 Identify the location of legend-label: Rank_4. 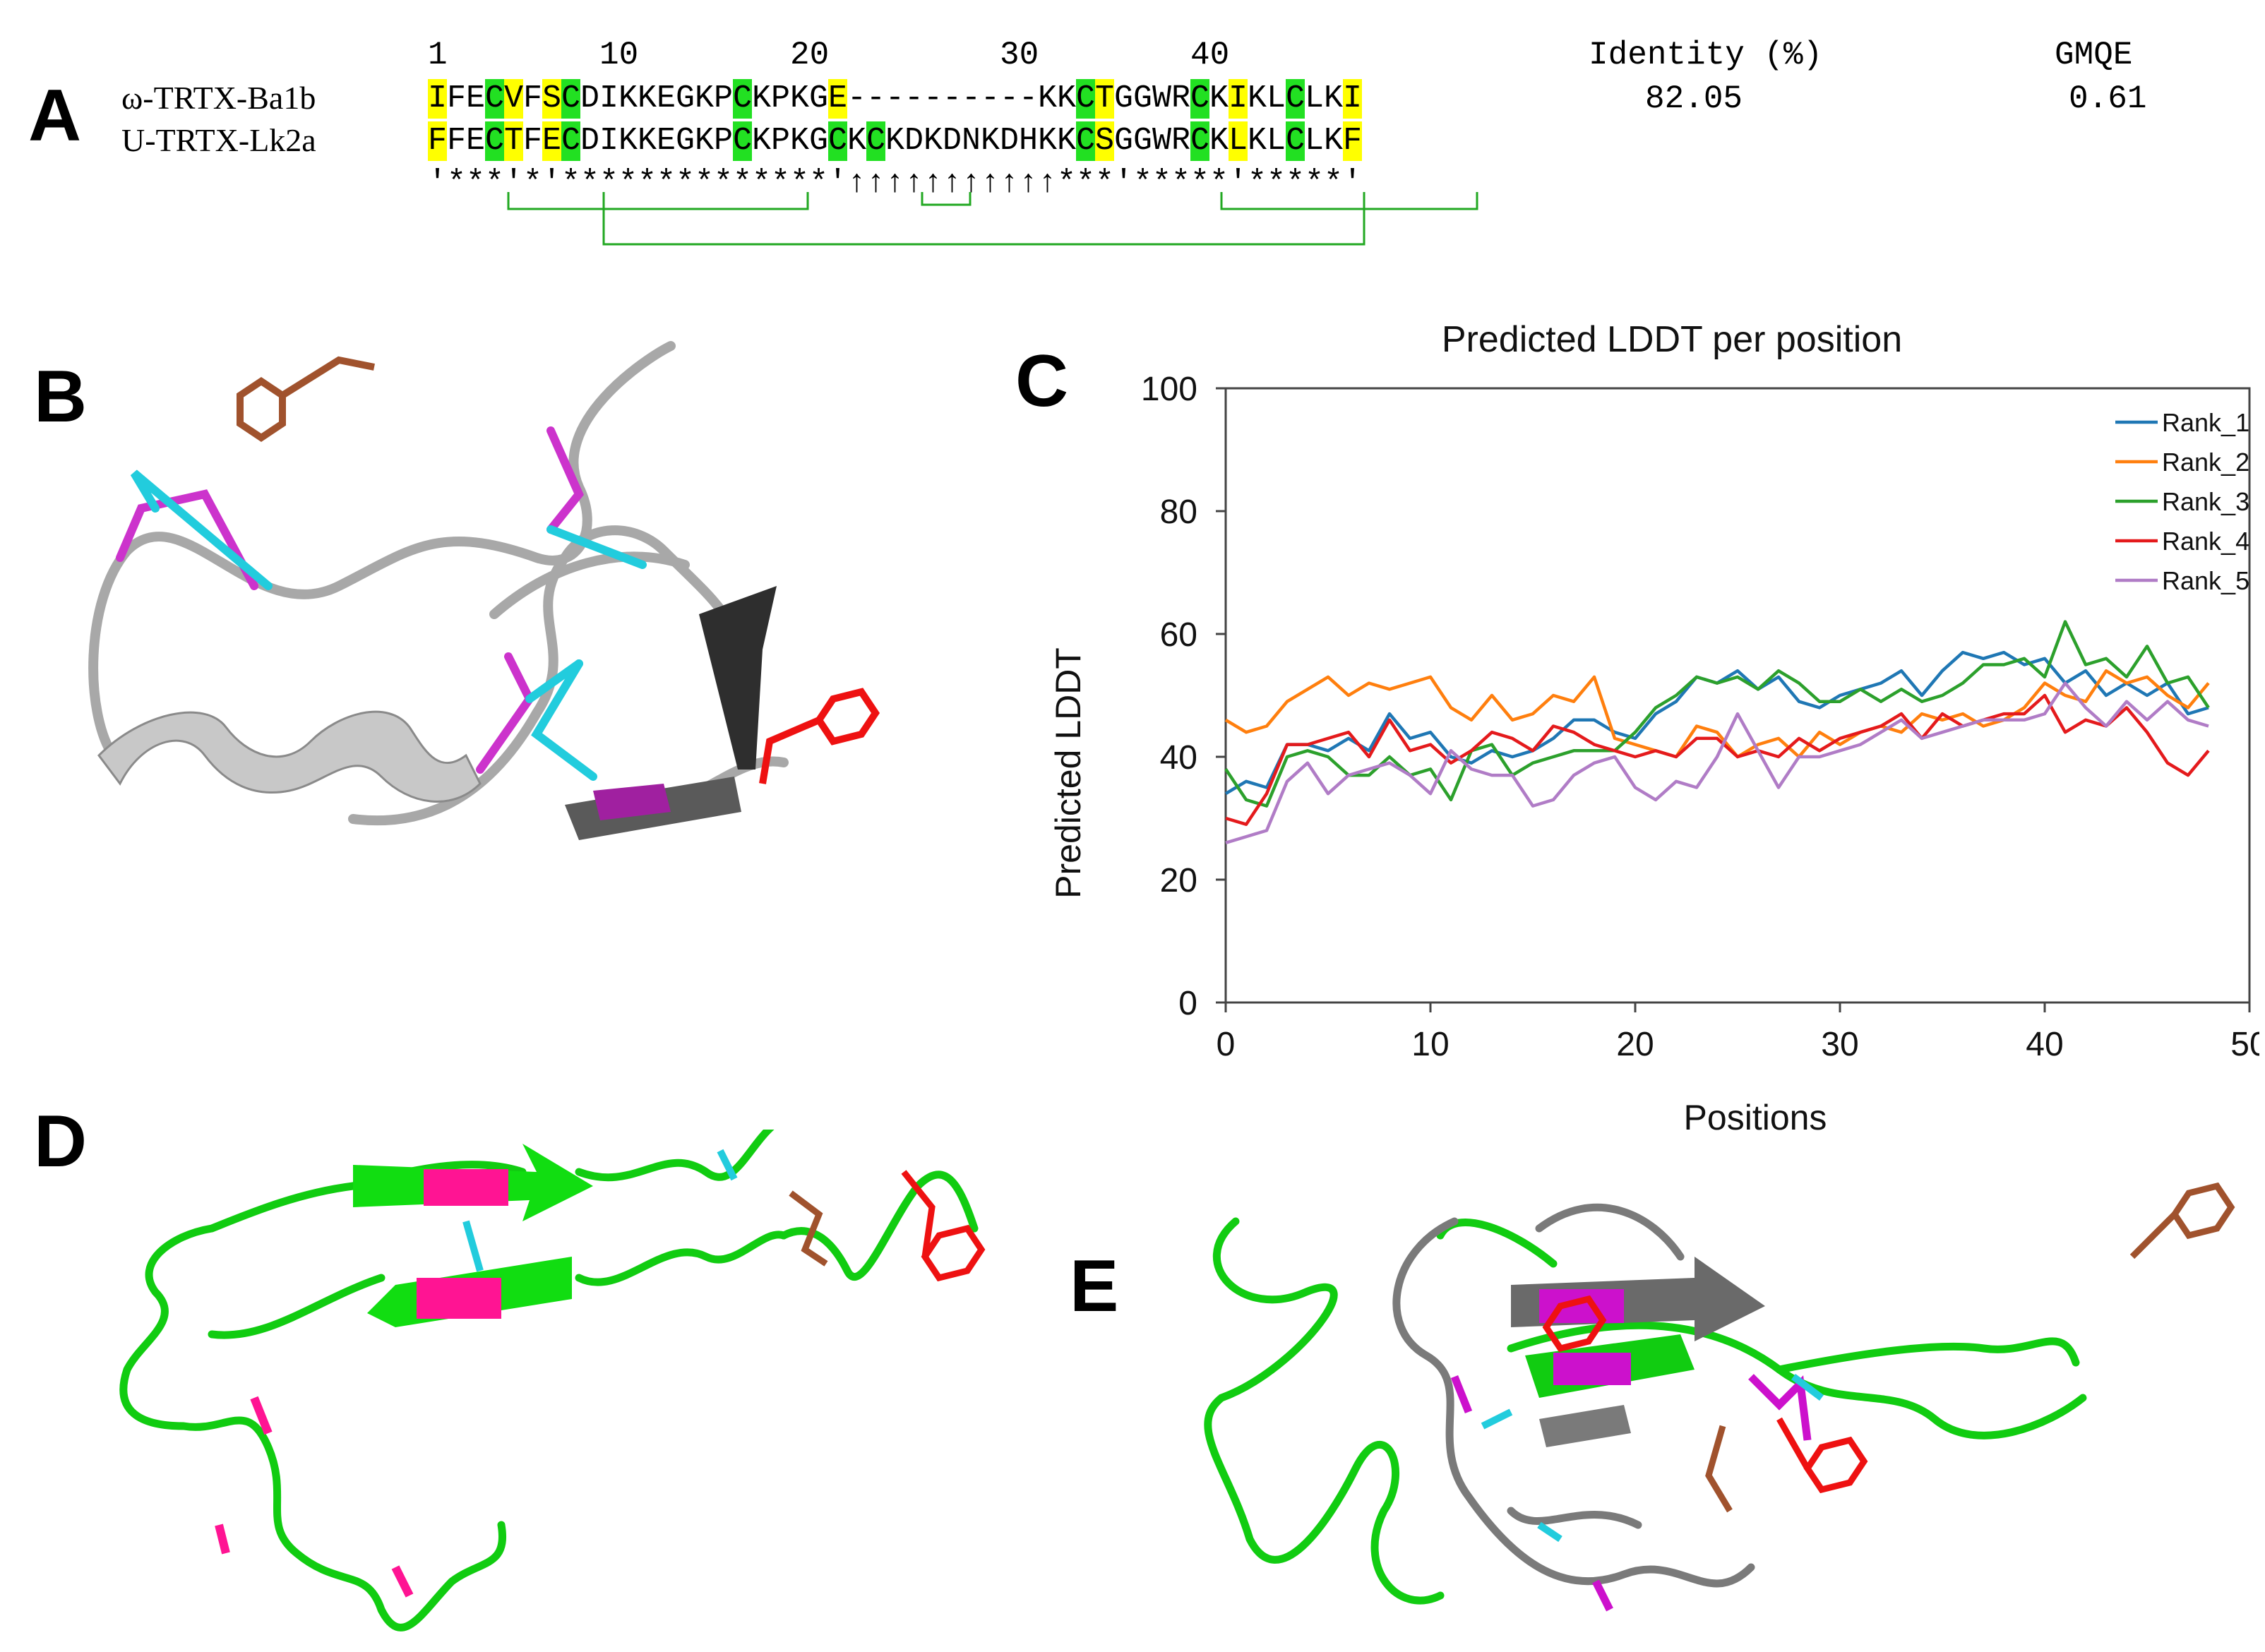
(2205, 541).